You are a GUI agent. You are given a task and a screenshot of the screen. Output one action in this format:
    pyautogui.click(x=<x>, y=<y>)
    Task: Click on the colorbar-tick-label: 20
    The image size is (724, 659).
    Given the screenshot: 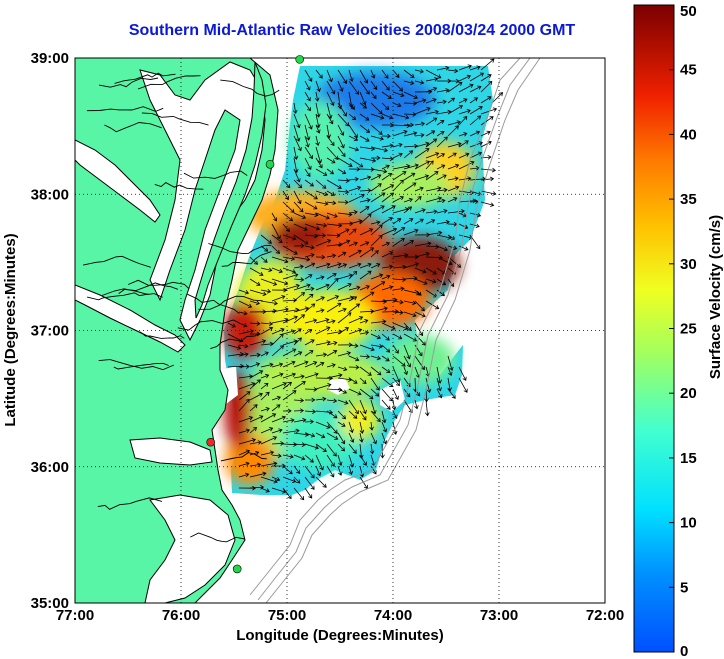 What is the action you would take?
    pyautogui.click(x=688, y=393)
    